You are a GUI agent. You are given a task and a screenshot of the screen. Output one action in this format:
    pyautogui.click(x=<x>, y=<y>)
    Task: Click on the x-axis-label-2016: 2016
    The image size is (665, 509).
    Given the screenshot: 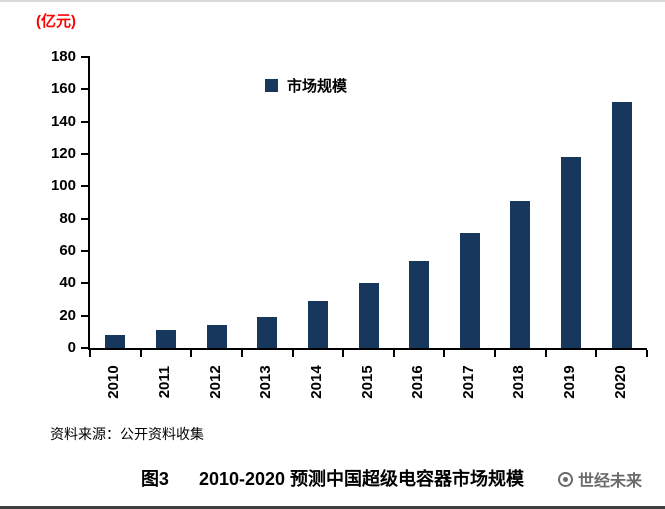 What is the action you would take?
    pyautogui.click(x=418, y=382)
    